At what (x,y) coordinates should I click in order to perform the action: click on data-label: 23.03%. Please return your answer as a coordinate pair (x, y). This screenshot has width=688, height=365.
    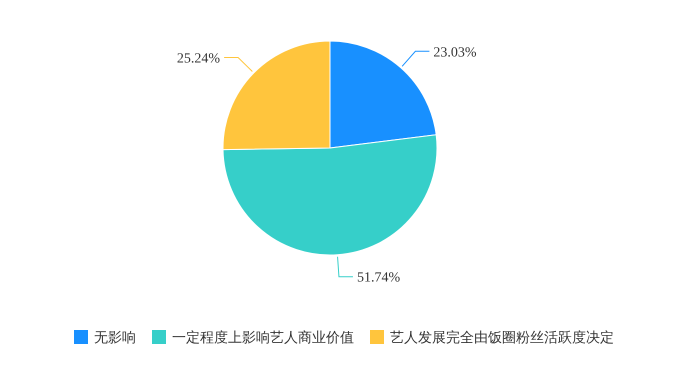
    Looking at the image, I should click on (455, 52).